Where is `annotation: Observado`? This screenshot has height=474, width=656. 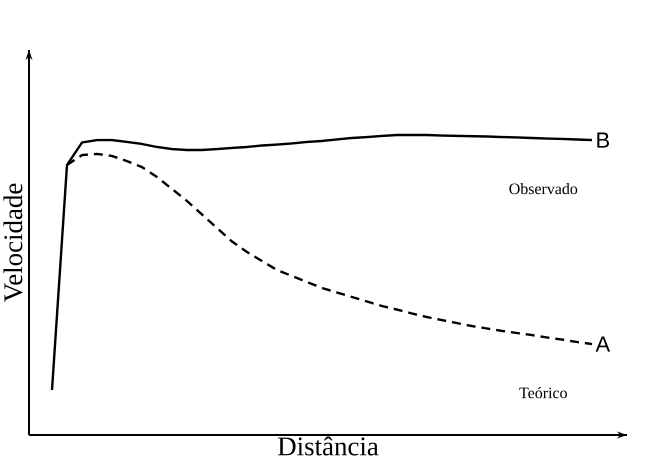
annotation: Observado is located at coordinates (543, 188).